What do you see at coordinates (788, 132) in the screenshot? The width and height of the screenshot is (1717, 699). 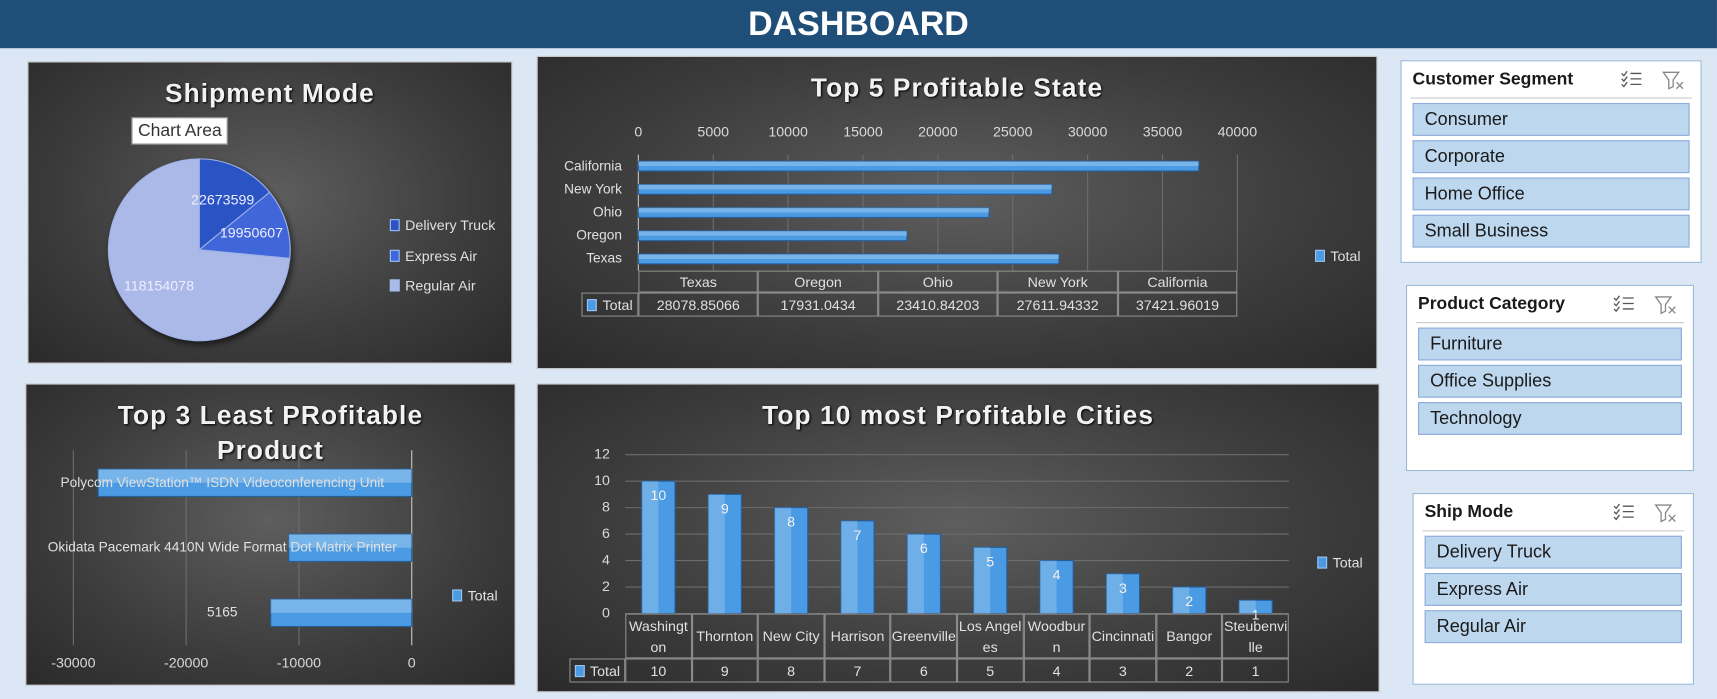 I see `x-tick-label: 10000` at bounding box center [788, 132].